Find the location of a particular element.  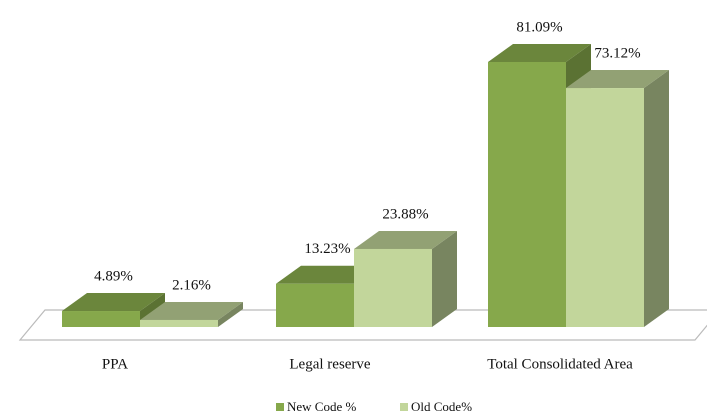

x-tick-label: PPA is located at coordinates (115, 364).